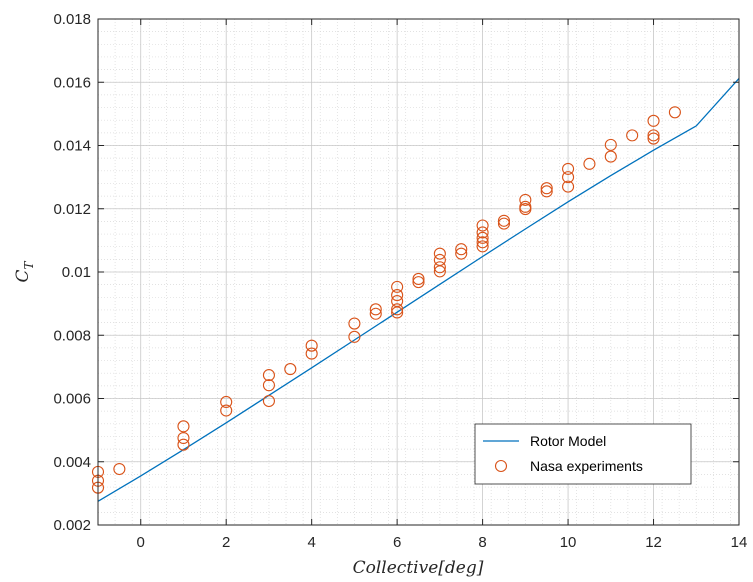 The height and width of the screenshot is (582, 753). What do you see at coordinates (397, 542) in the screenshot?
I see `x-tick-label: 6` at bounding box center [397, 542].